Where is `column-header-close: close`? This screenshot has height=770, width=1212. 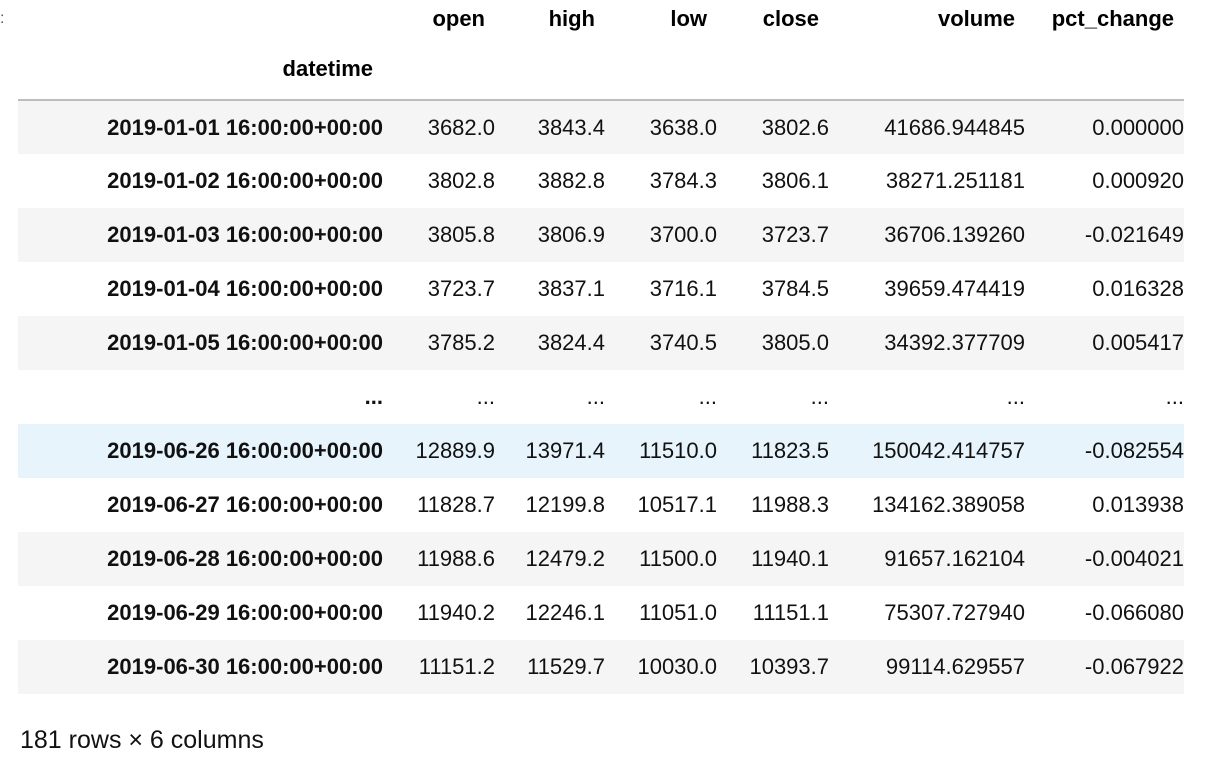 column-header-close: close is located at coordinates (790, 18).